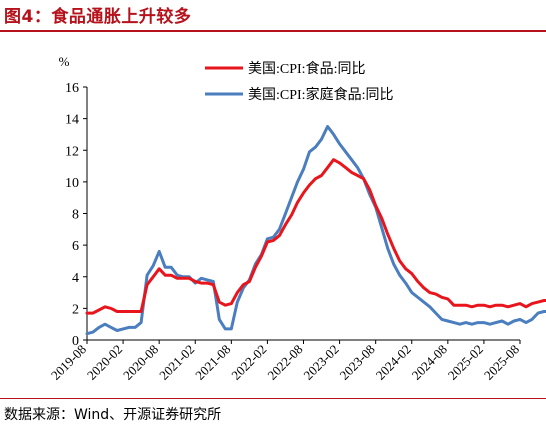 This screenshot has height=429, width=546. I want to click on x-tick-label: 2021-08, so click(212, 362).